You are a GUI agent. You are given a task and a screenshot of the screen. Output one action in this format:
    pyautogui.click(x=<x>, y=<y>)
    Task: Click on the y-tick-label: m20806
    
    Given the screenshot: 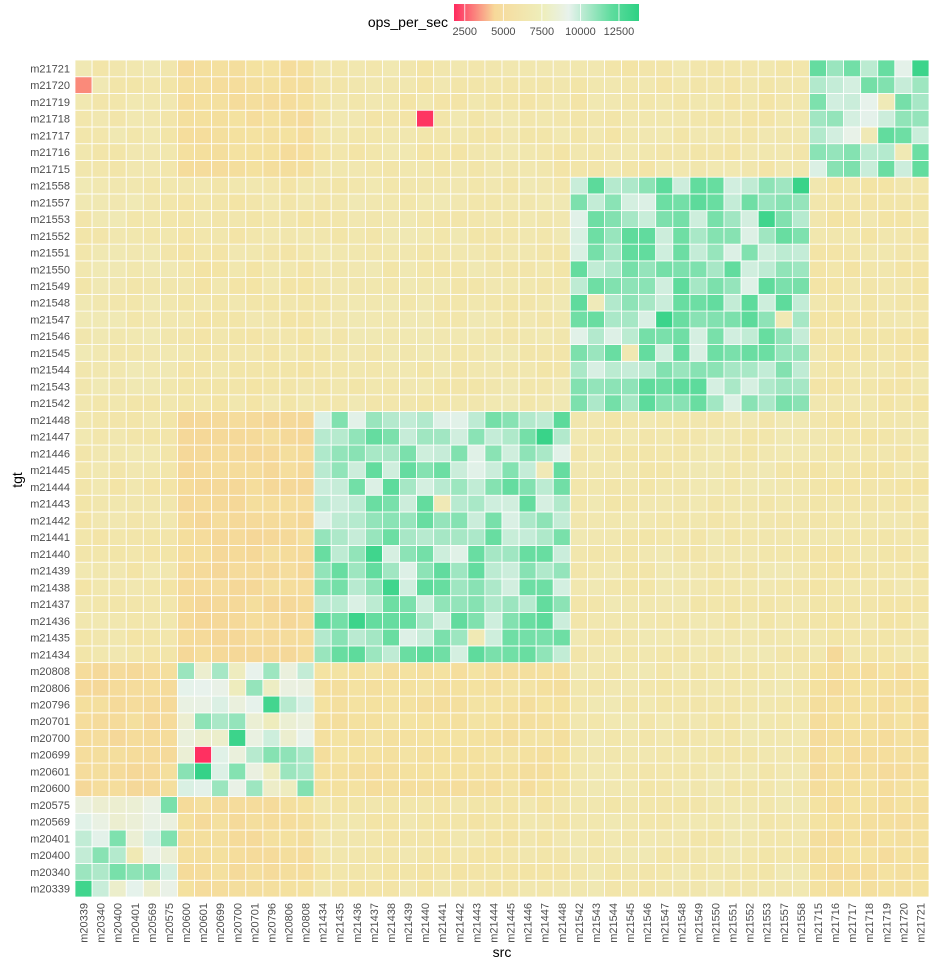 What is the action you would take?
    pyautogui.click(x=50, y=689)
    